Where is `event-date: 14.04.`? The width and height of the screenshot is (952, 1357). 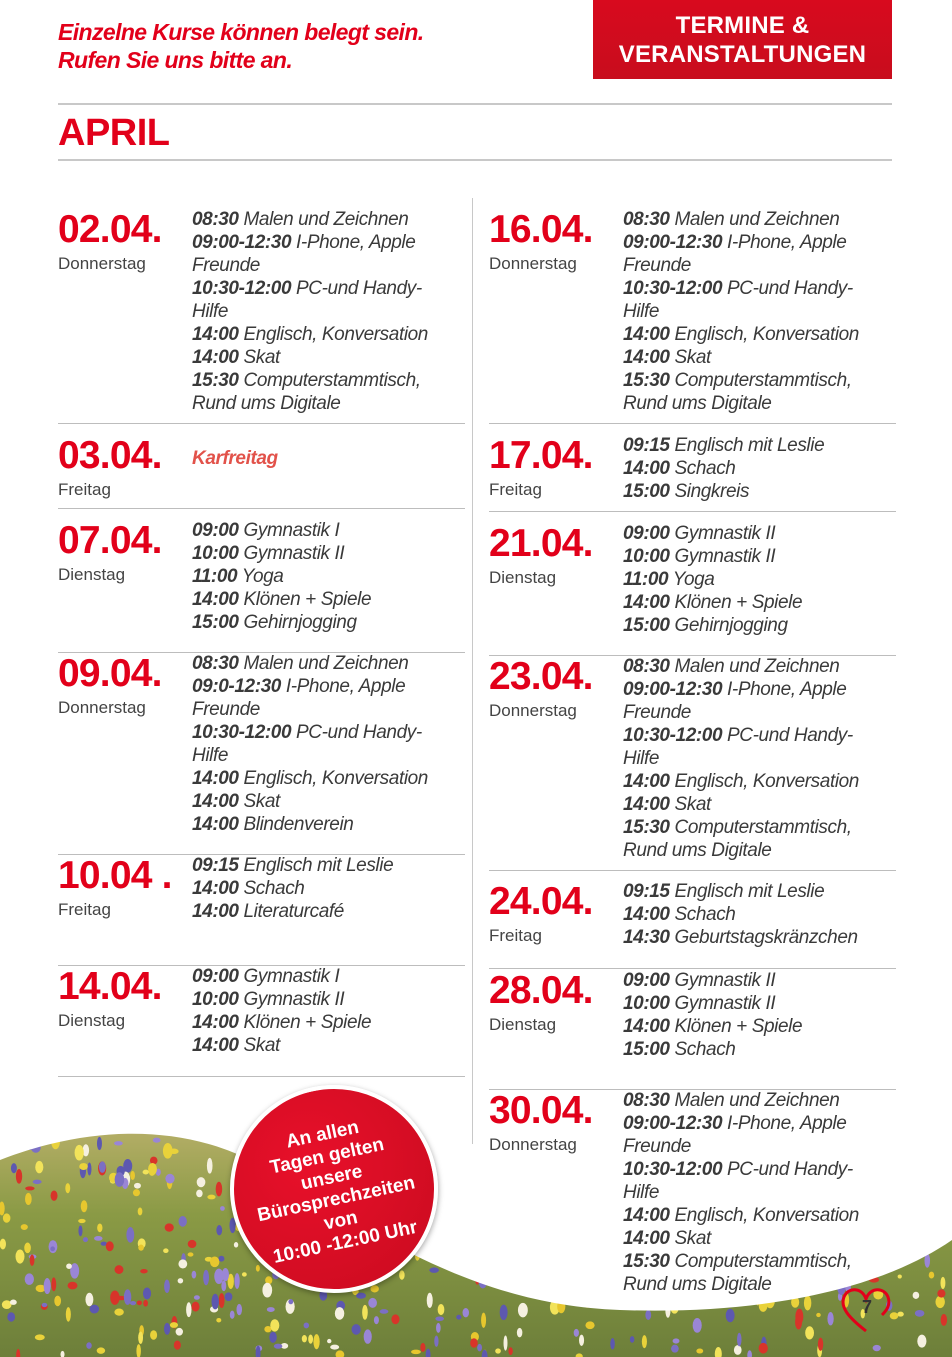
event-date: 14.04. is located at coordinates (110, 986).